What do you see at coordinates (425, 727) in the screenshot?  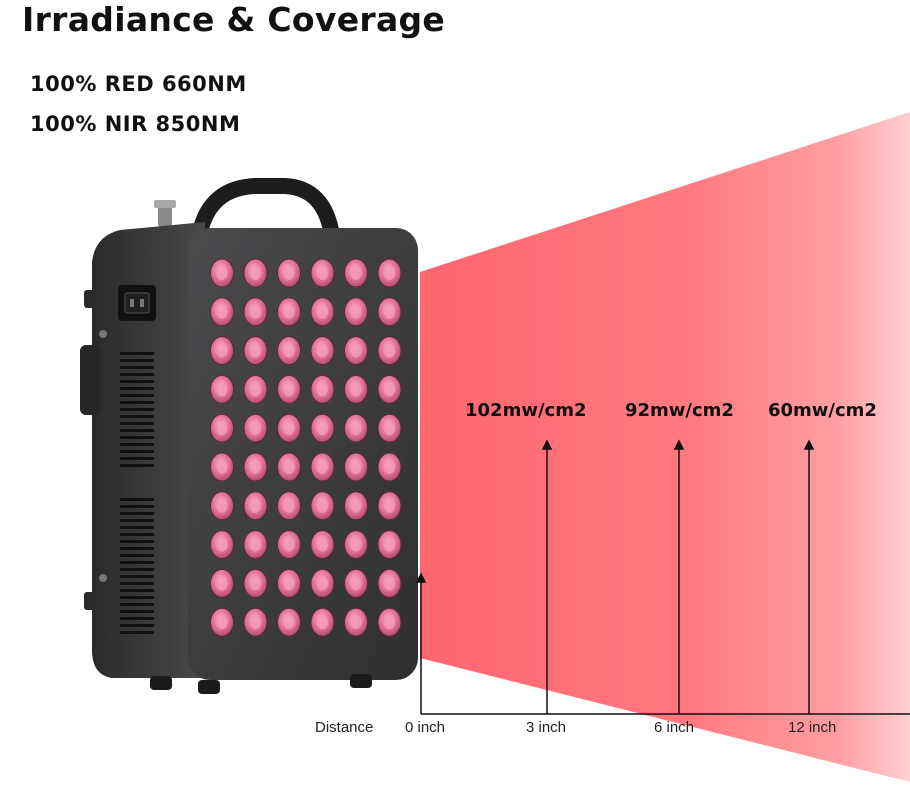 I see `distance-tick-0: 0 inch` at bounding box center [425, 727].